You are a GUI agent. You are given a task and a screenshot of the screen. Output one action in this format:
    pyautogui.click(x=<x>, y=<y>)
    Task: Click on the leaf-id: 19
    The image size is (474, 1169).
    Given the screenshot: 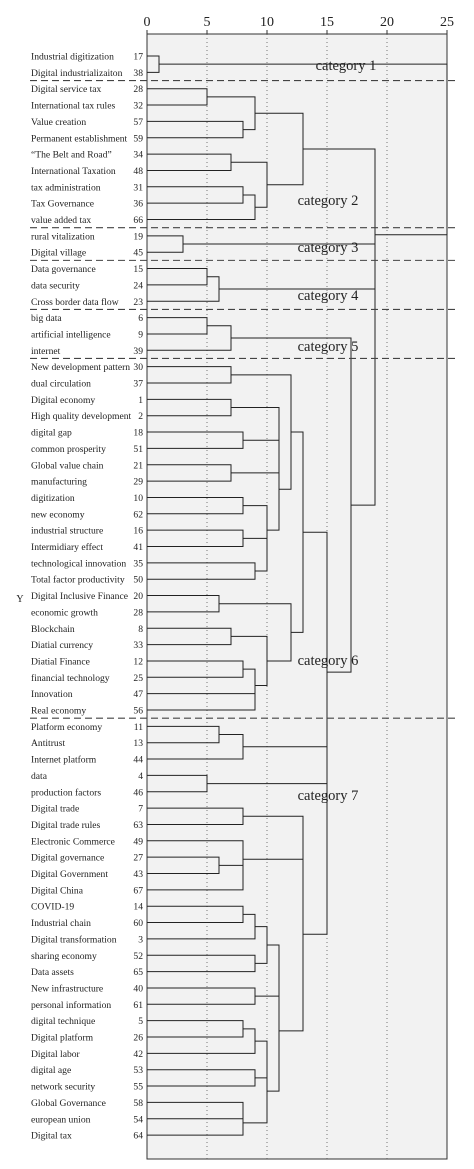 What is the action you would take?
    pyautogui.click(x=138, y=236)
    